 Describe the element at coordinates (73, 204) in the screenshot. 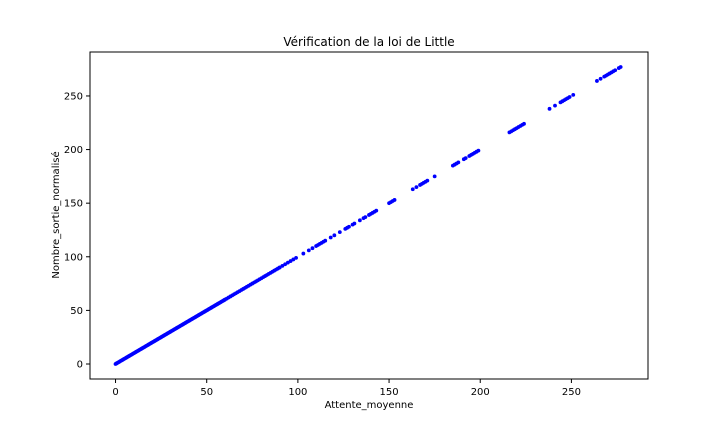

I see `y-tick-label-150: 150` at that location.